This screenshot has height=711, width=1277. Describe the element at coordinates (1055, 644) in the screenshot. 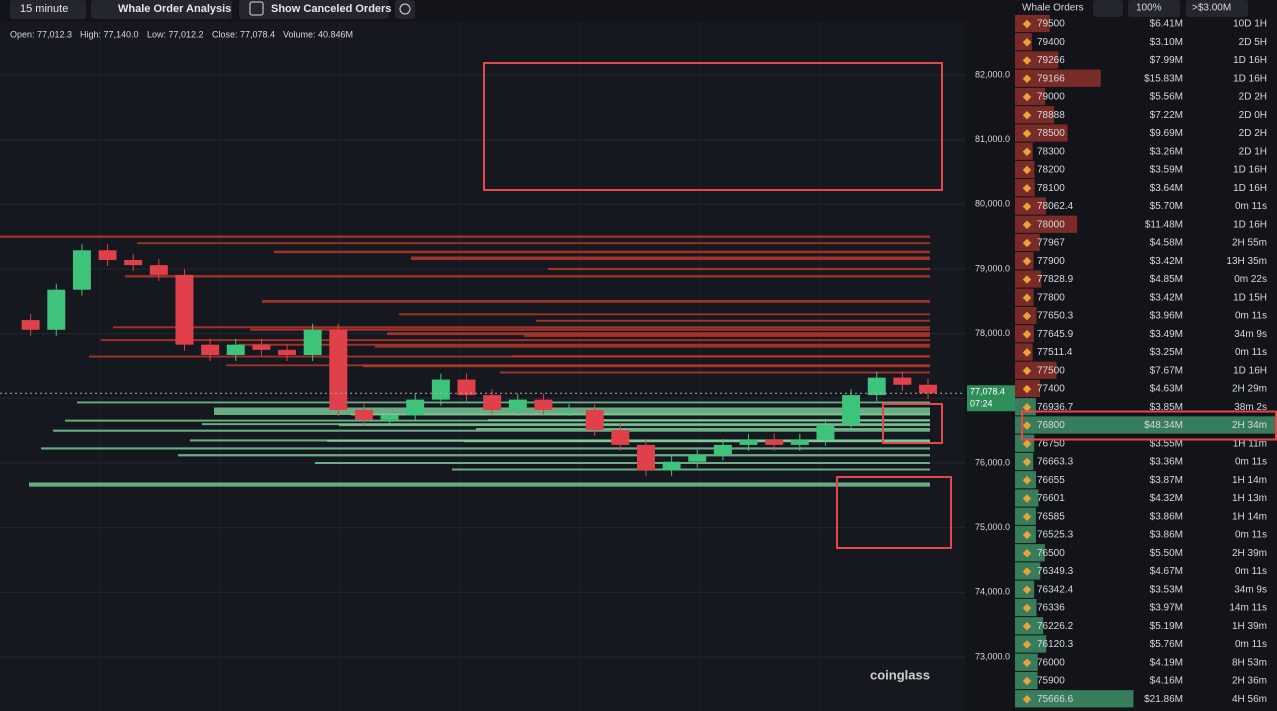

I see `order-price: 76120.3` at that location.